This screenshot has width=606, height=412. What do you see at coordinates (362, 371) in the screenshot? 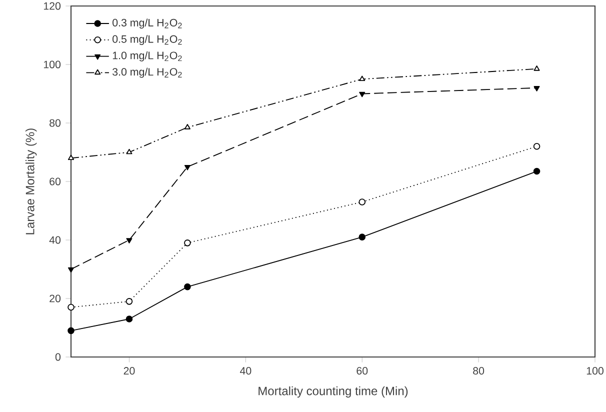
I see `x-tick-label: 60` at bounding box center [362, 371].